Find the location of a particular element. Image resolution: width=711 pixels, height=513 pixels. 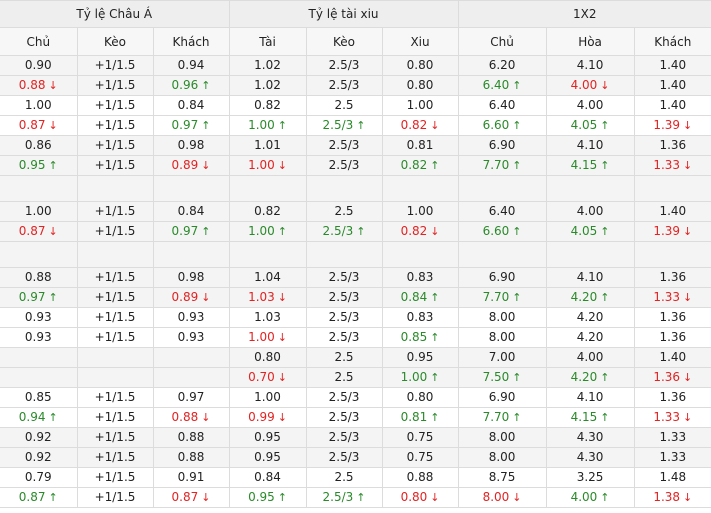

odds-cell: 0.85 is located at coordinates (39, 397).